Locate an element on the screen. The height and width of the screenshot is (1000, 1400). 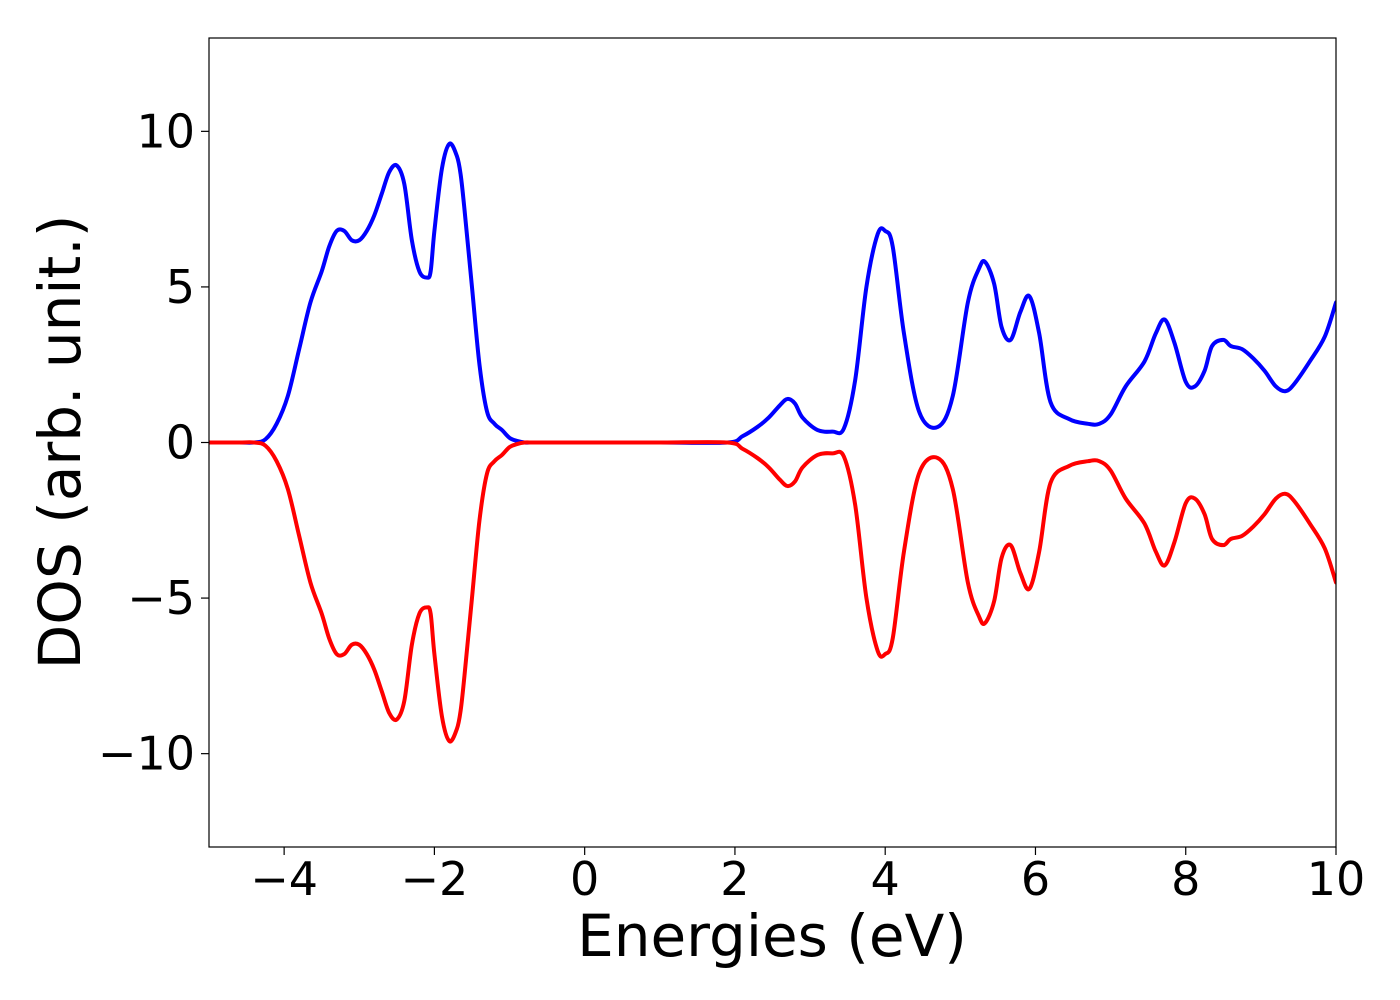
x-axis-label: Energies (eV) is located at coordinates (772, 936).